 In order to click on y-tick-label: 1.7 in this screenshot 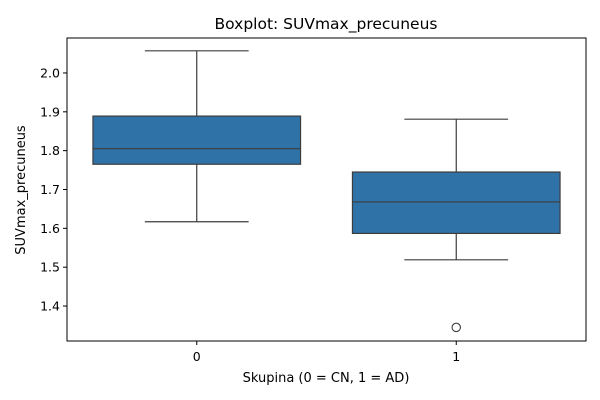, I will do `click(50, 189)`.